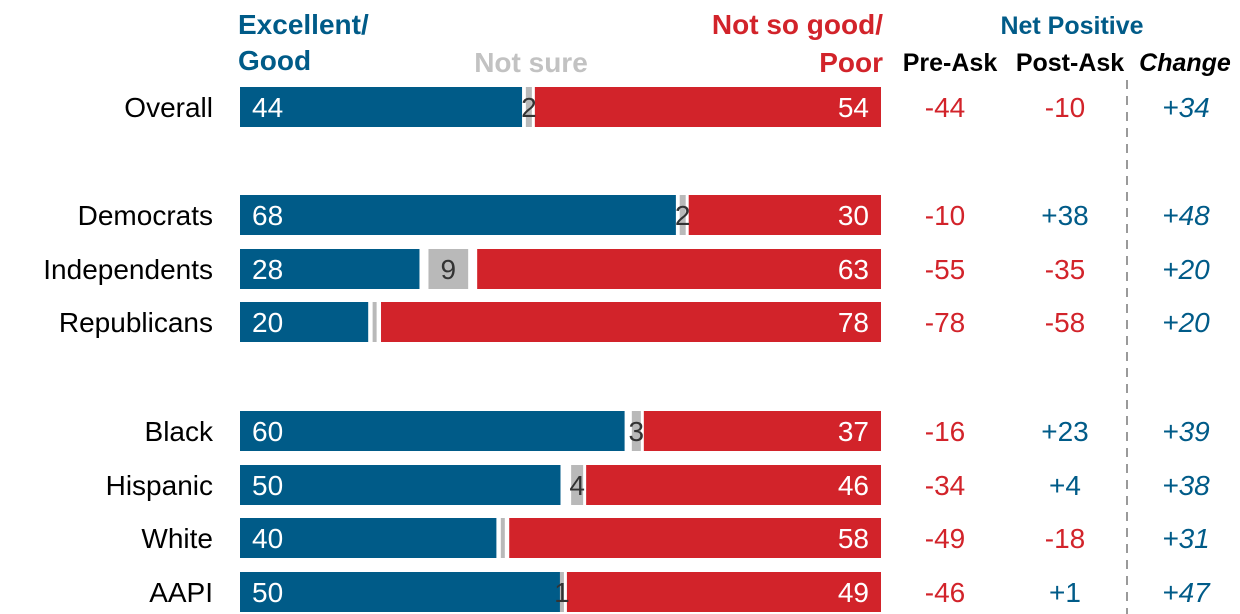 Image resolution: width=1240 pixels, height=614 pixels. What do you see at coordinates (945, 485) in the screenshot?
I see `pre-ask-value-hispanic: -34` at bounding box center [945, 485].